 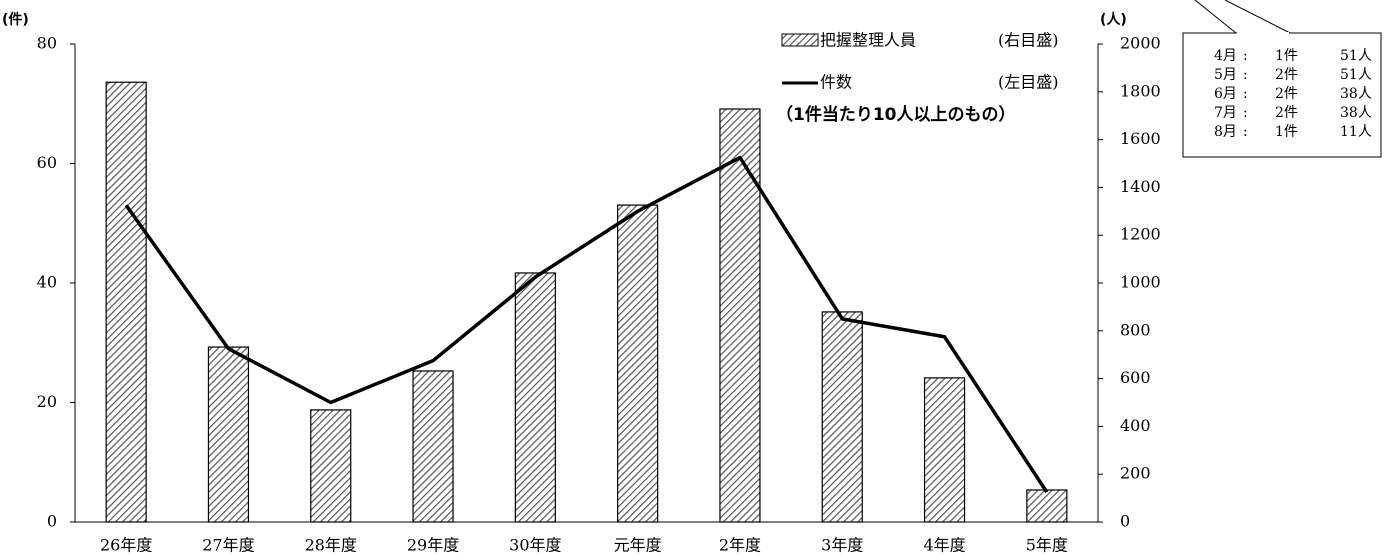 I want to click on y2-tick-label: 1800, so click(x=1140, y=90).